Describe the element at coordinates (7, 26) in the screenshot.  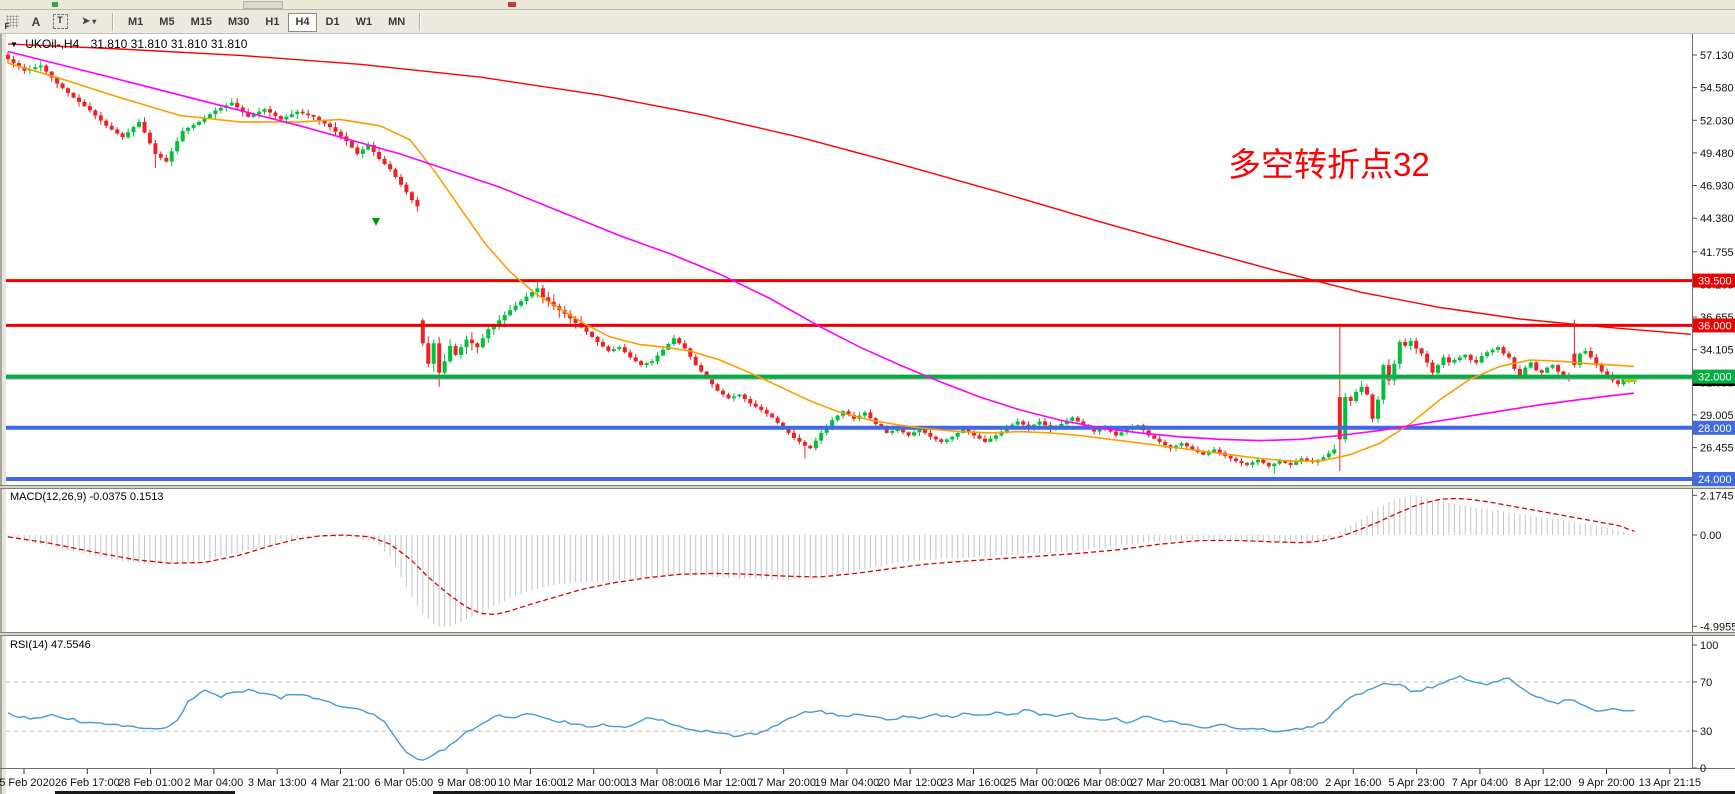
I see `grid-icon-letter: F` at that location.